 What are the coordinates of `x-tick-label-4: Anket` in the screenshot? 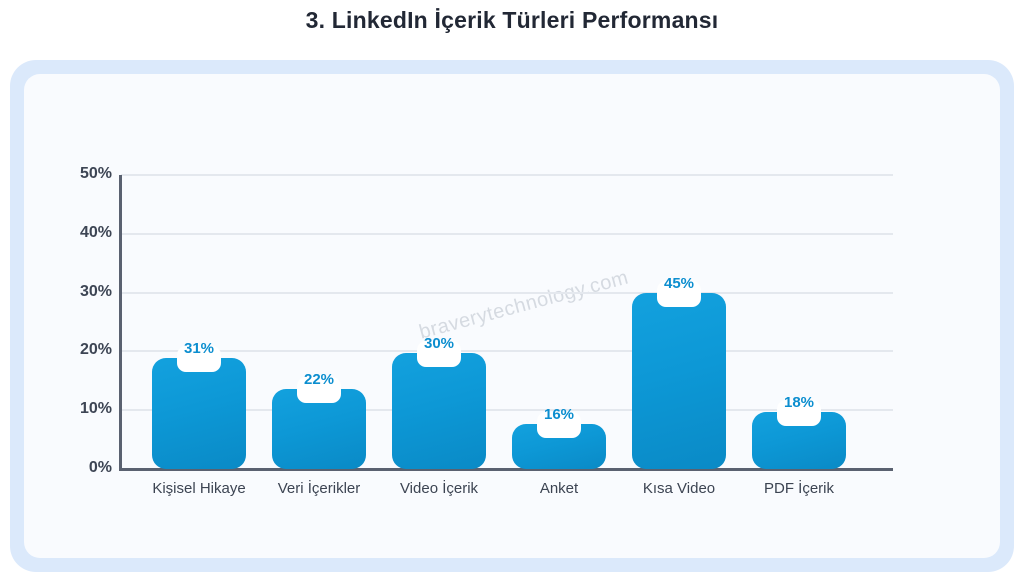 It's located at (559, 488).